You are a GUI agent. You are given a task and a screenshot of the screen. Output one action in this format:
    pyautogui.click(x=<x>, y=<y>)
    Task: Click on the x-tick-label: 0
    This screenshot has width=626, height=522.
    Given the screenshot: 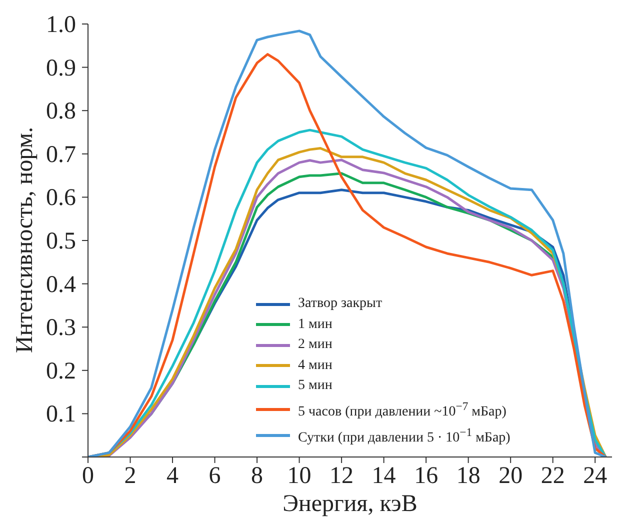 What is the action you would take?
    pyautogui.click(x=88, y=476)
    